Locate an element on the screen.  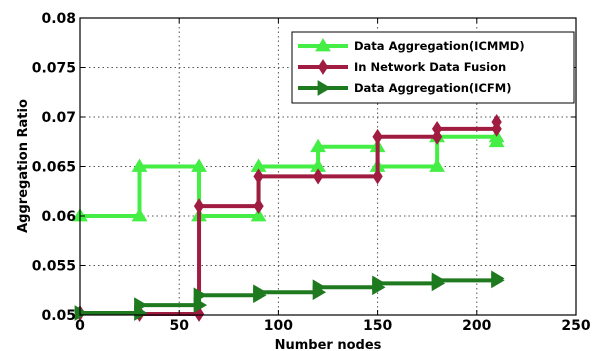
y-tick-label: 0.065 is located at coordinates (54, 168).